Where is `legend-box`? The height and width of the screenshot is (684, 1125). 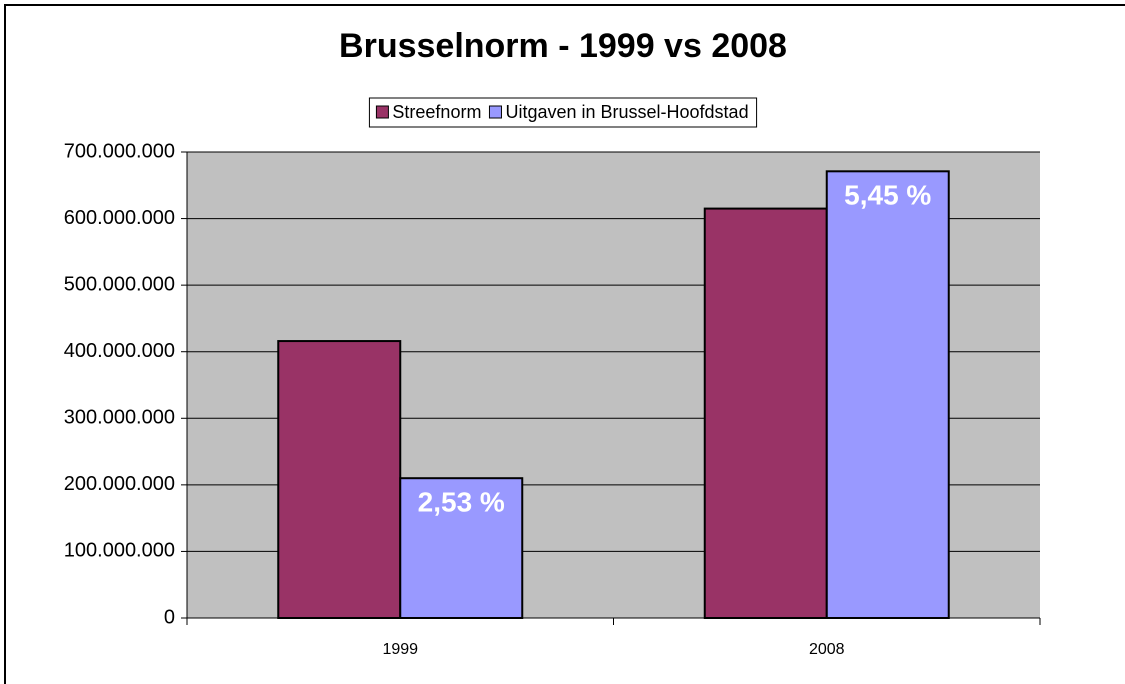 legend-box is located at coordinates (563, 112).